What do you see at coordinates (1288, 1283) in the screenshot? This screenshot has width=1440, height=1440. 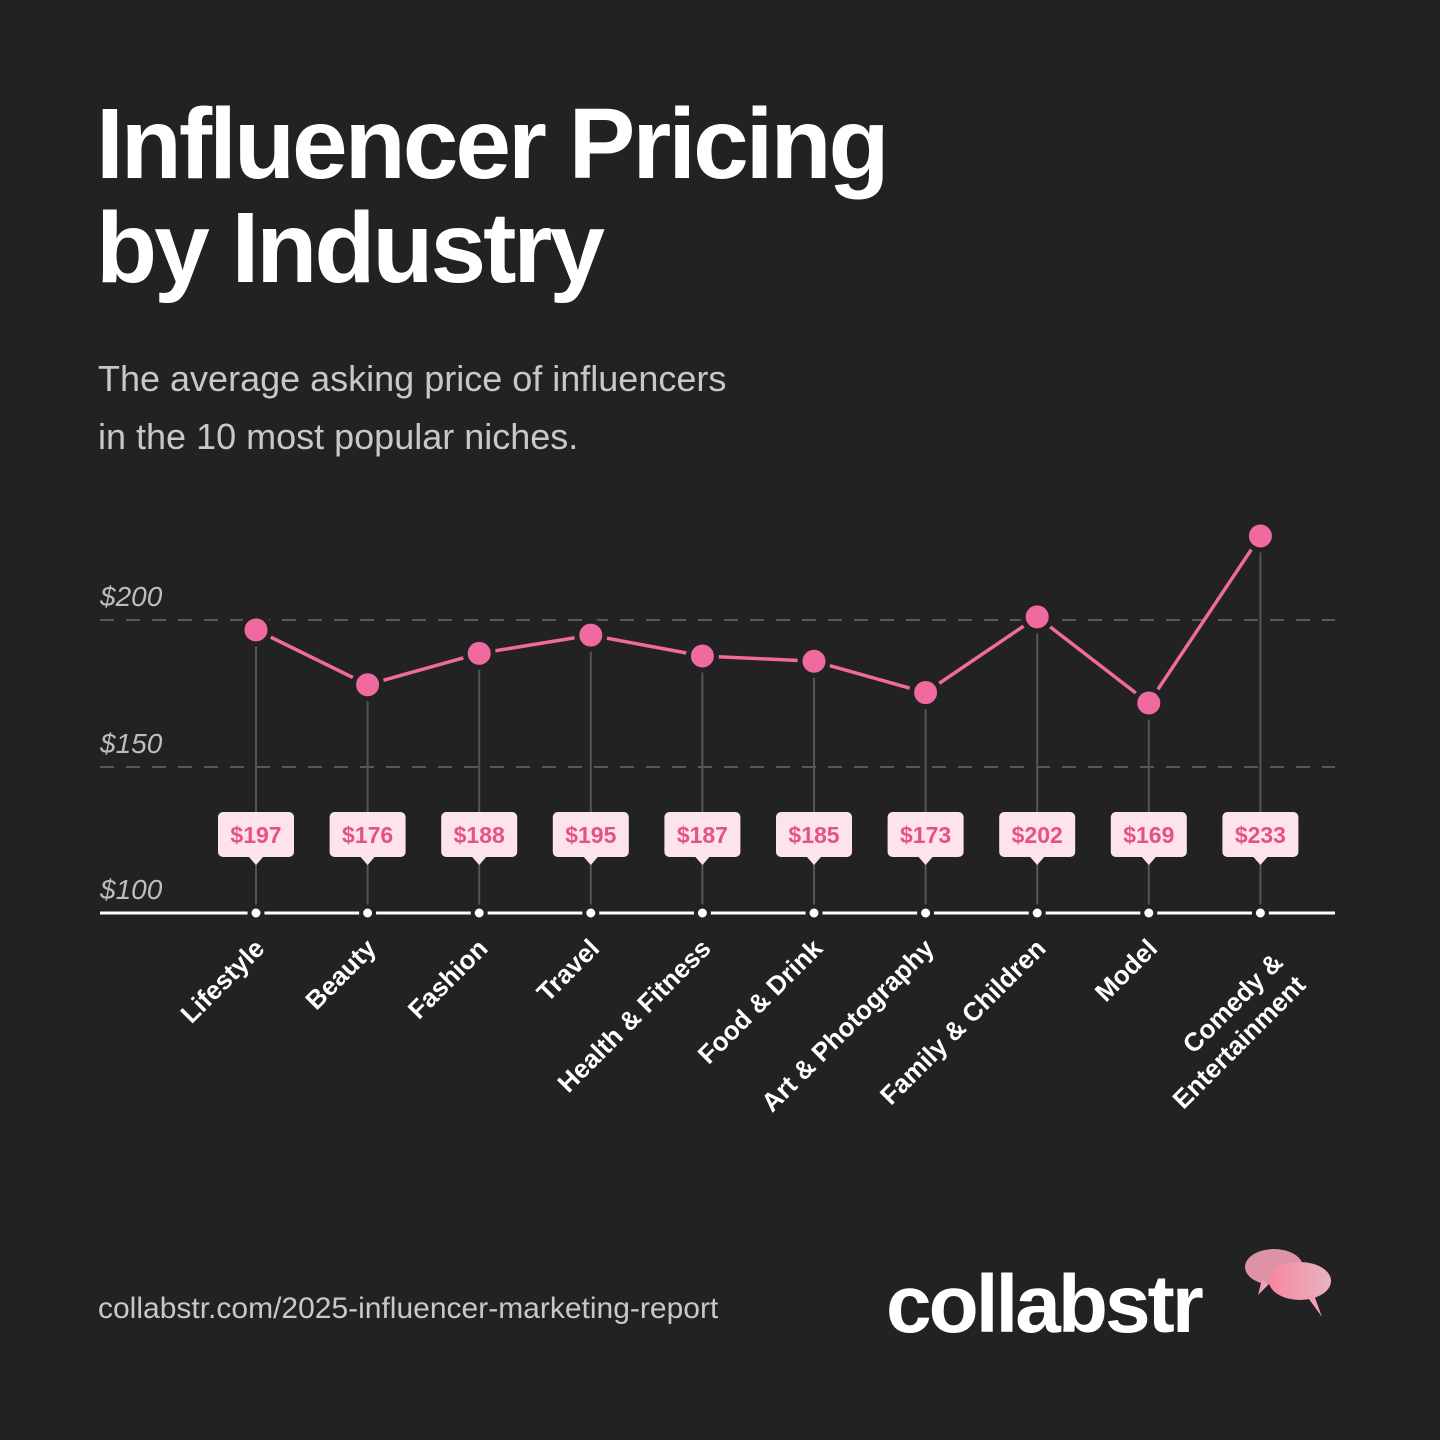 I see `speech-bubbles-icon` at bounding box center [1288, 1283].